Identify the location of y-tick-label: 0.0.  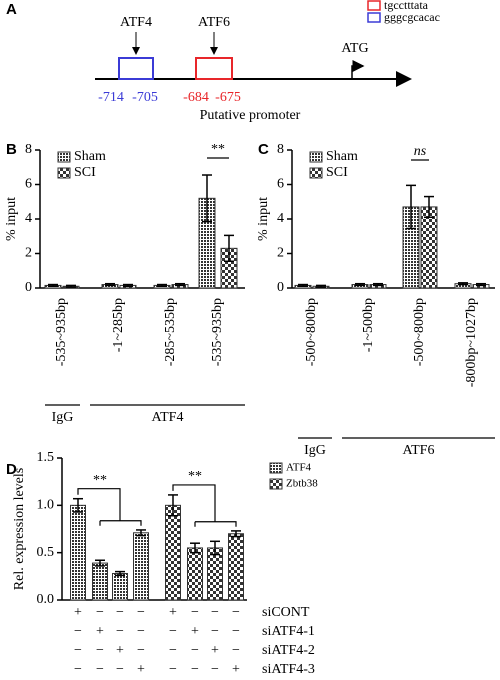
(46, 599).